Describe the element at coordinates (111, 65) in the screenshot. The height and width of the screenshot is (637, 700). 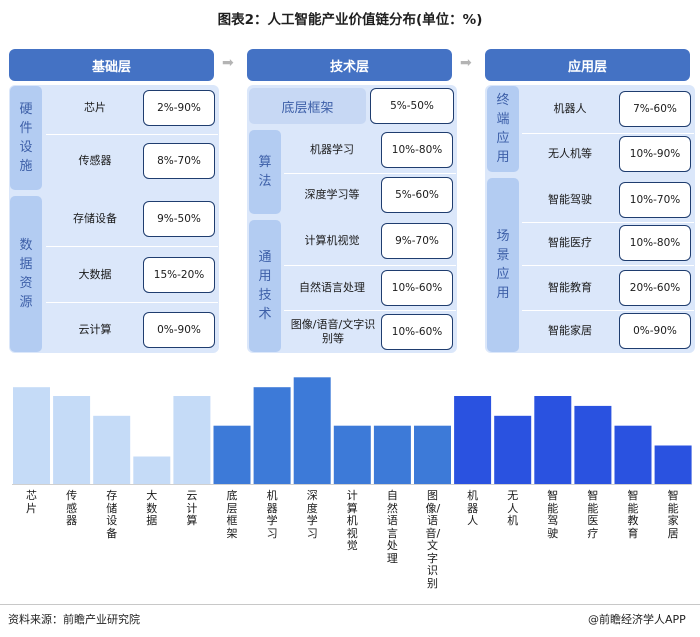
I see `header-base: 基础层` at that location.